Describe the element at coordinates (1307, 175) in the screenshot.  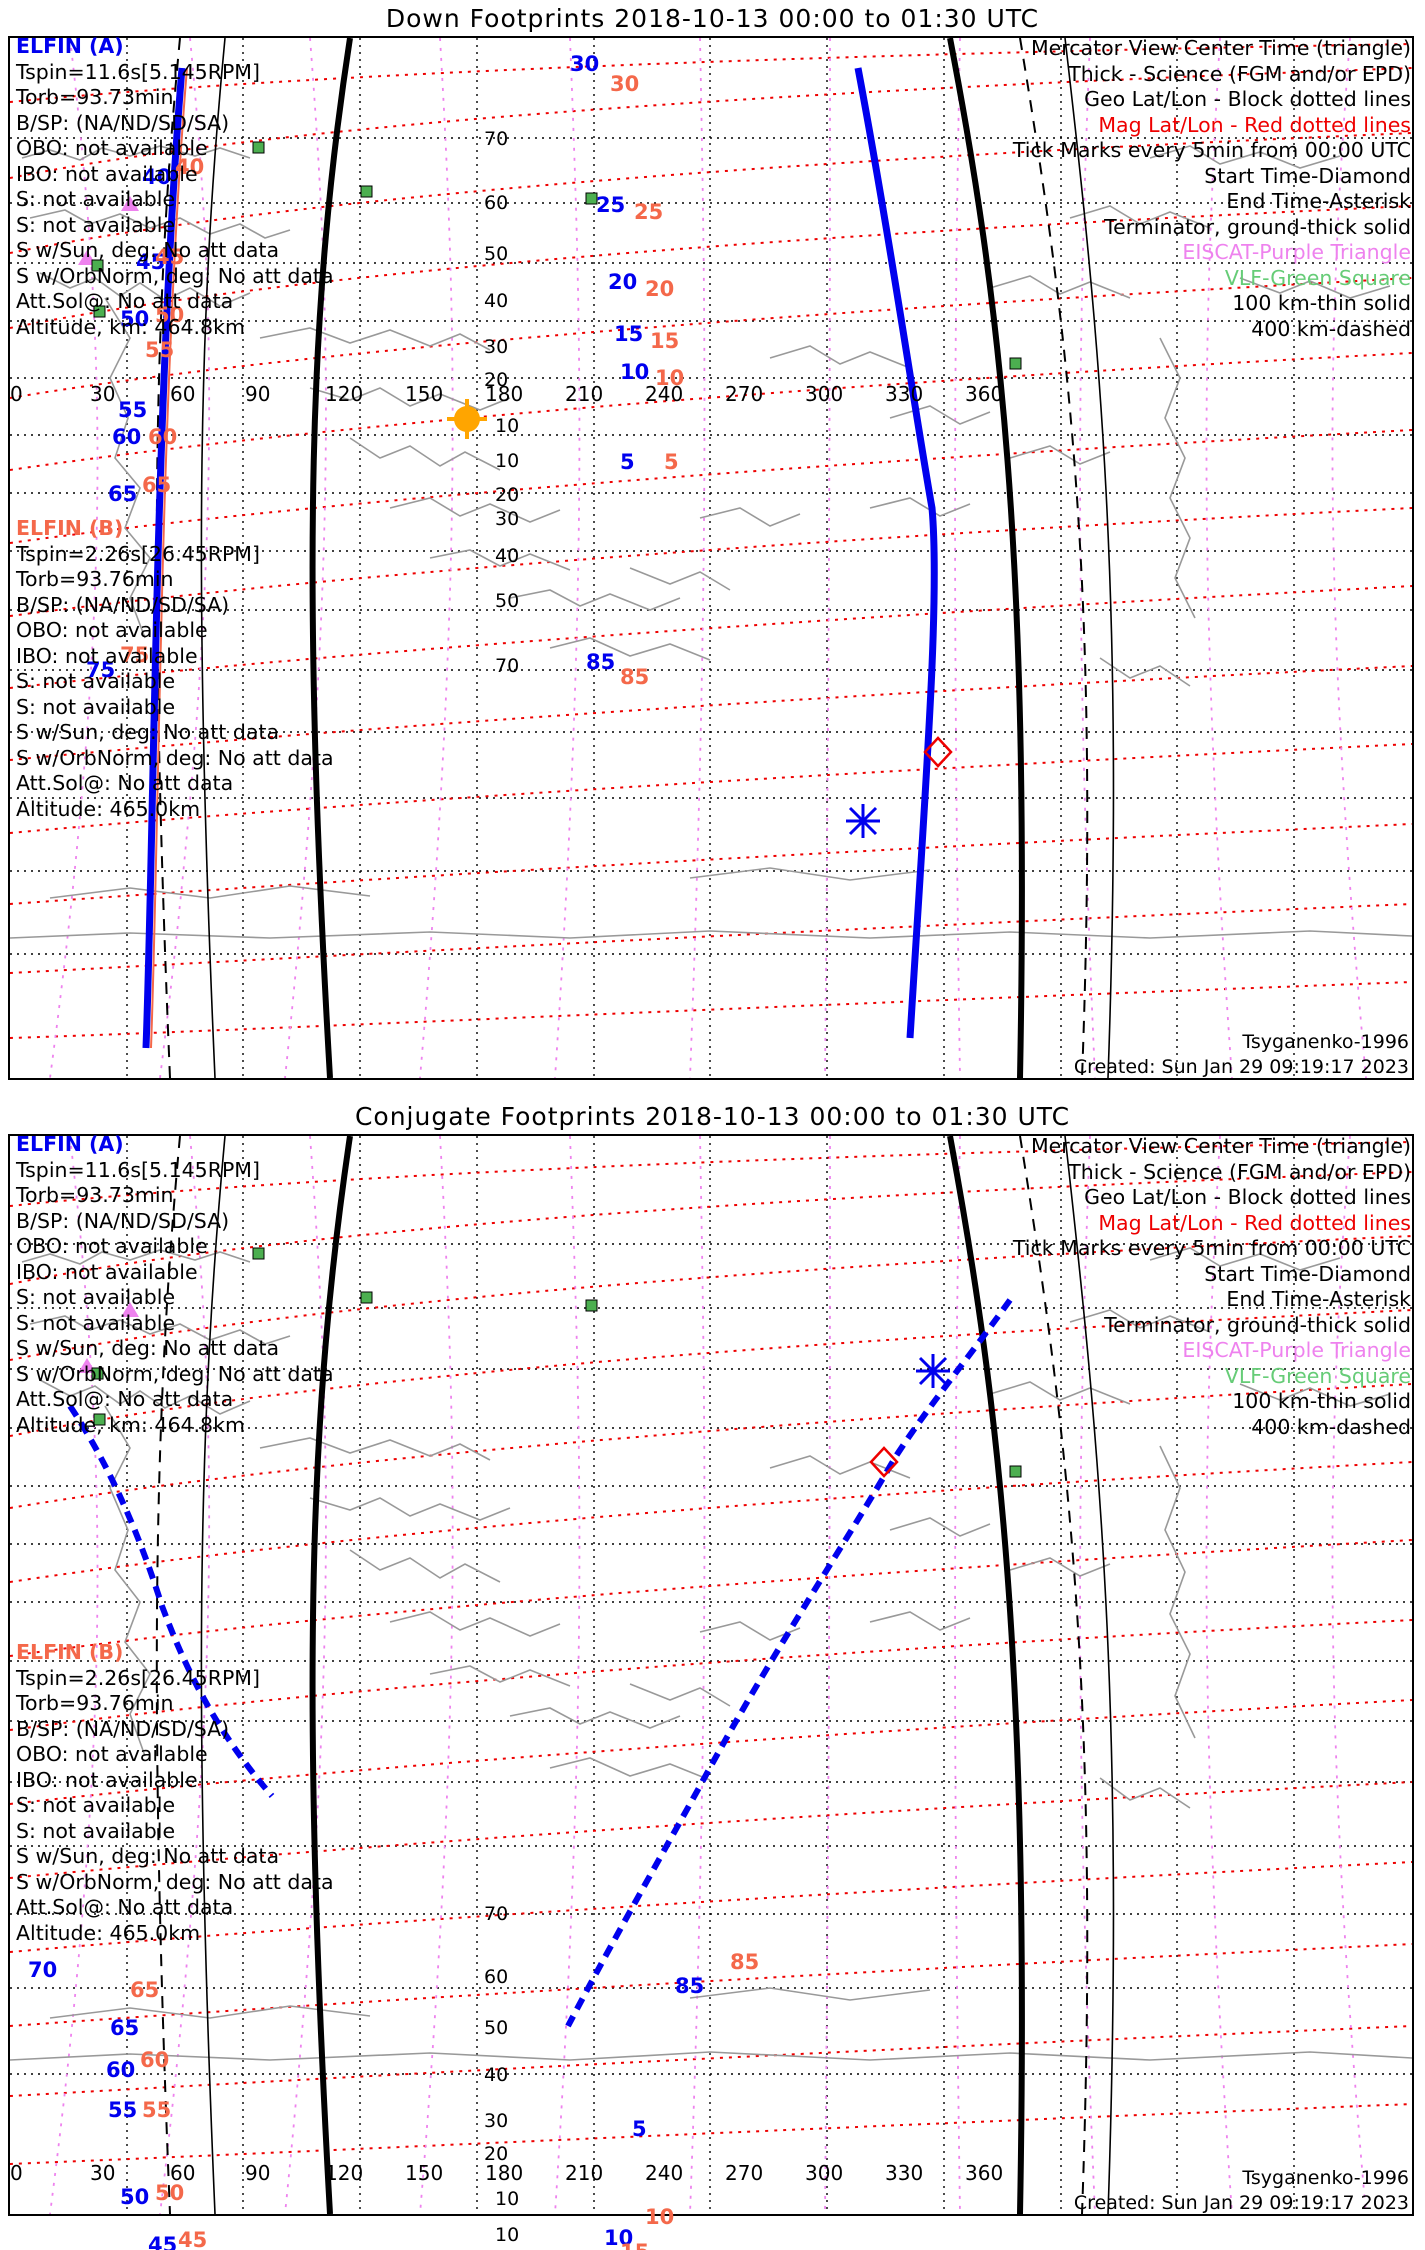
I see `legend-item: Start Time-Diamond` at that location.